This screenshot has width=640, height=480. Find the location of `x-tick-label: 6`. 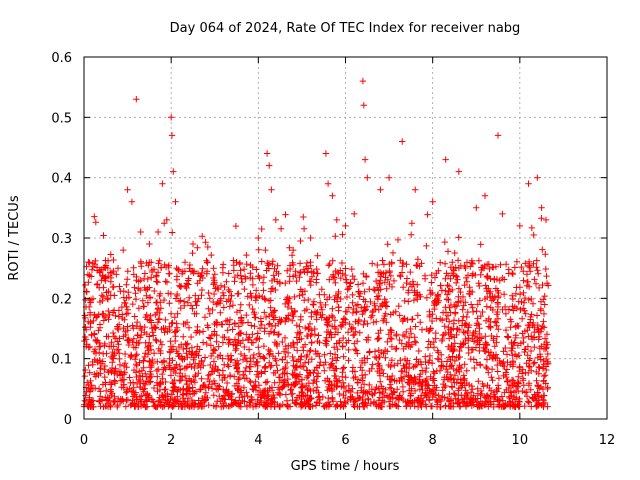

x-tick-label: 6 is located at coordinates (345, 440).